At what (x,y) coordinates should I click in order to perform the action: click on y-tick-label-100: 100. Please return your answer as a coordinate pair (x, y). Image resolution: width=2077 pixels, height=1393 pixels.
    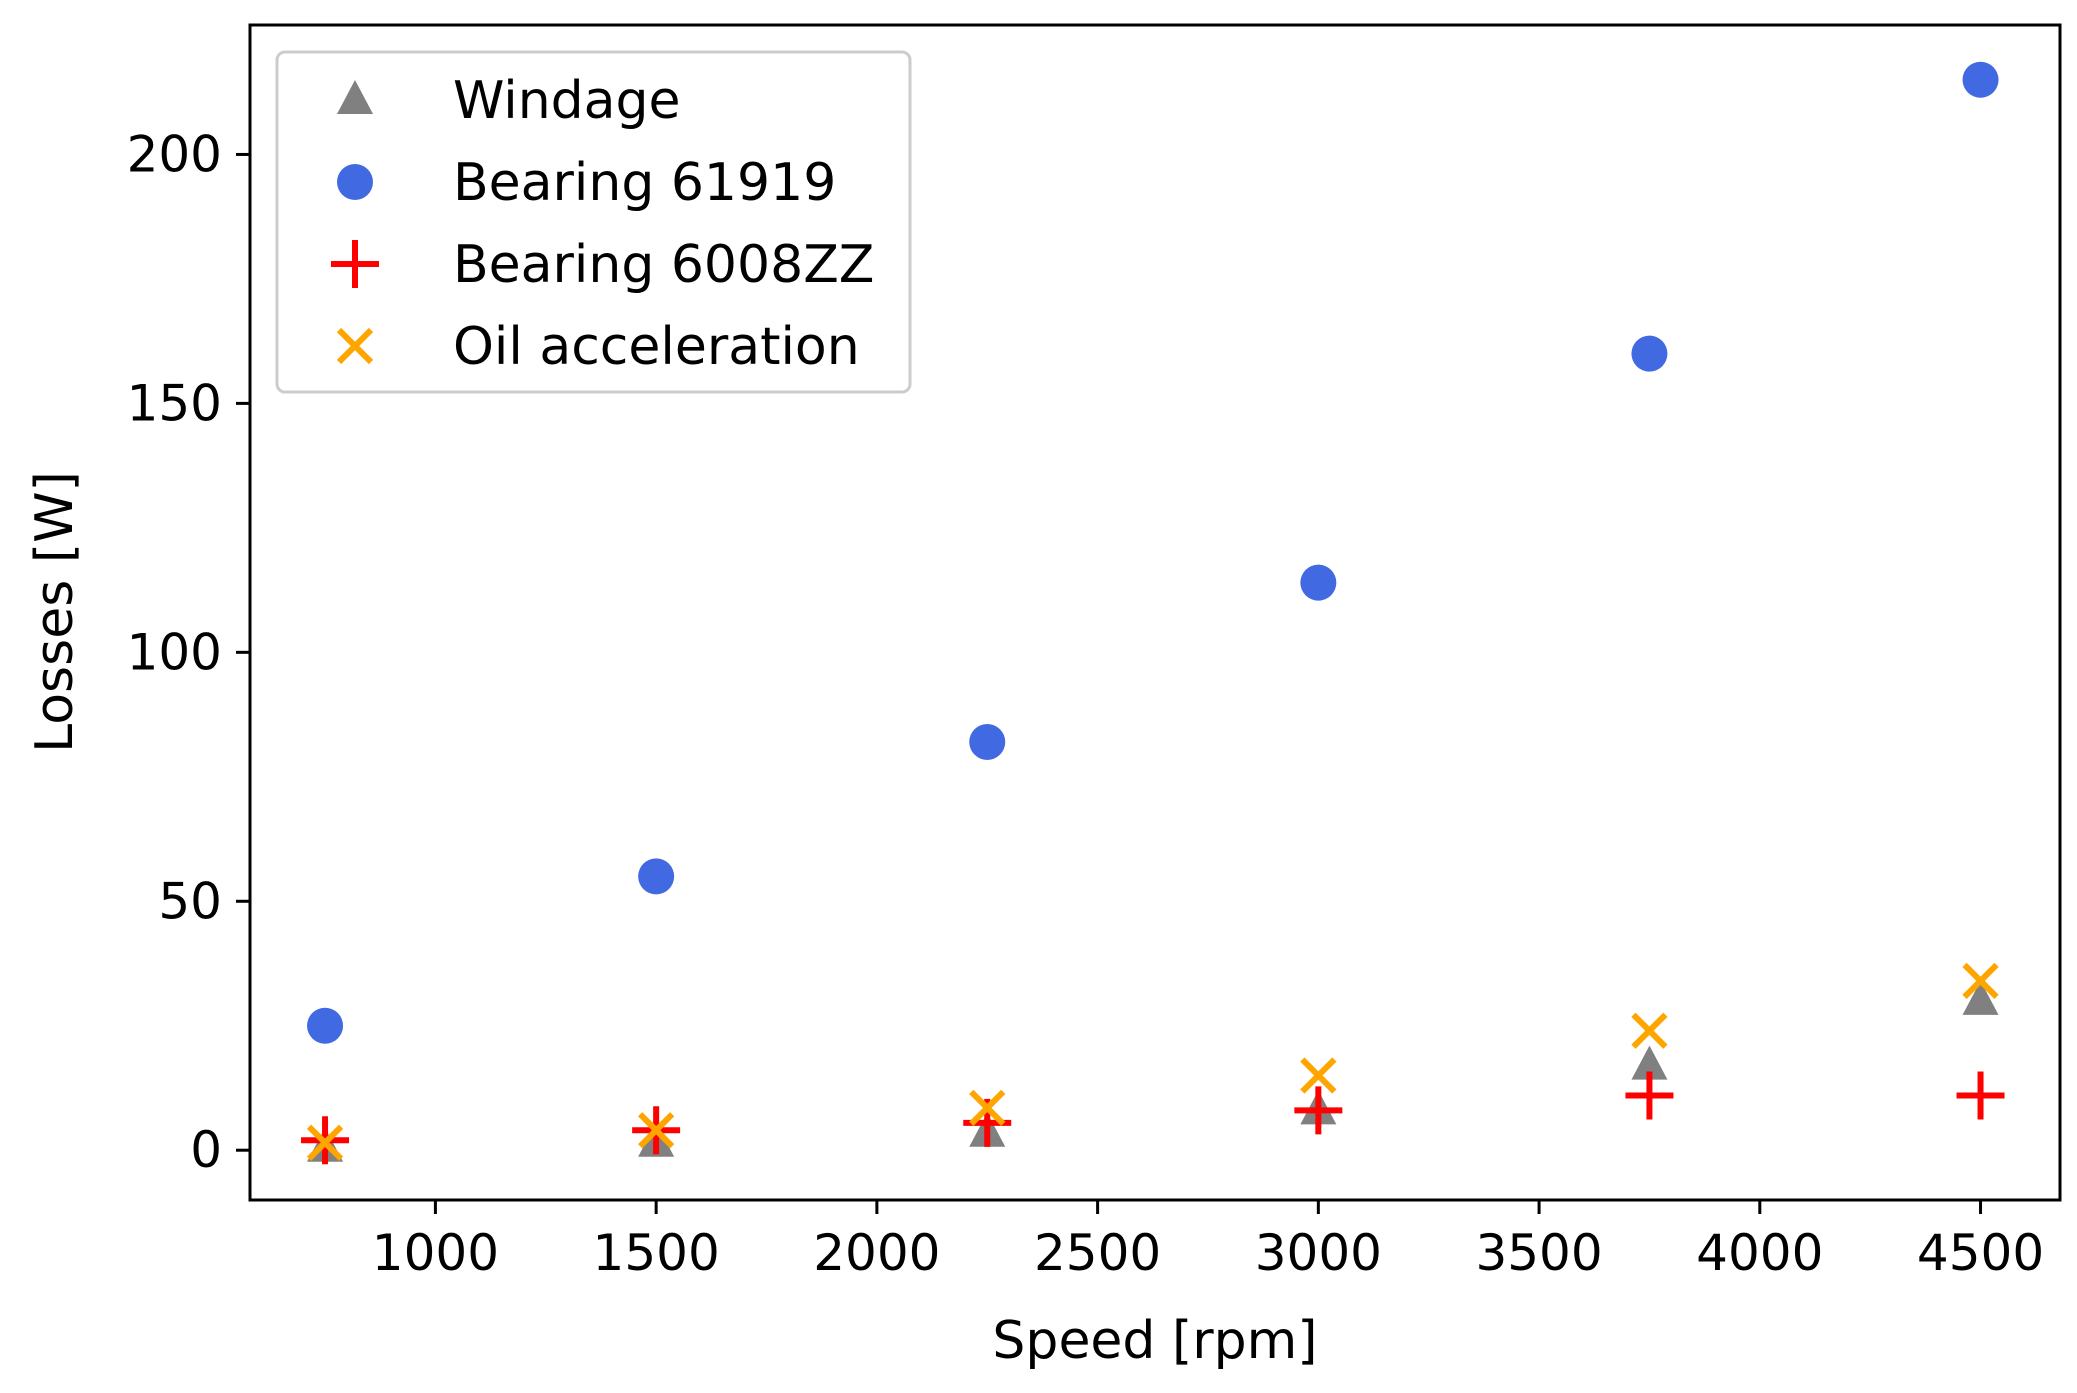
    Looking at the image, I should click on (174, 652).